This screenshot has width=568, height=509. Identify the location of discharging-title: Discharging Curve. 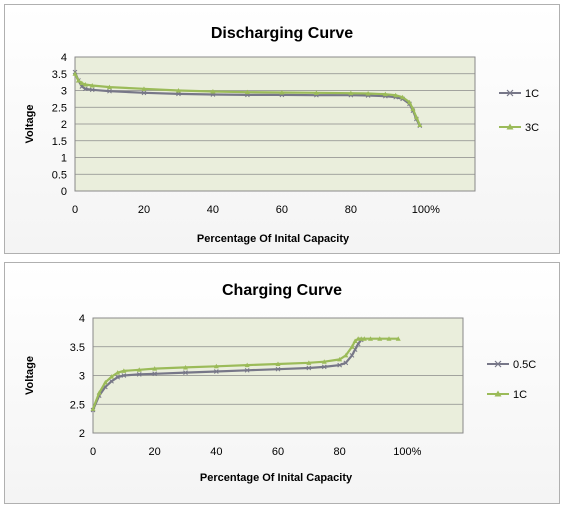
(282, 33).